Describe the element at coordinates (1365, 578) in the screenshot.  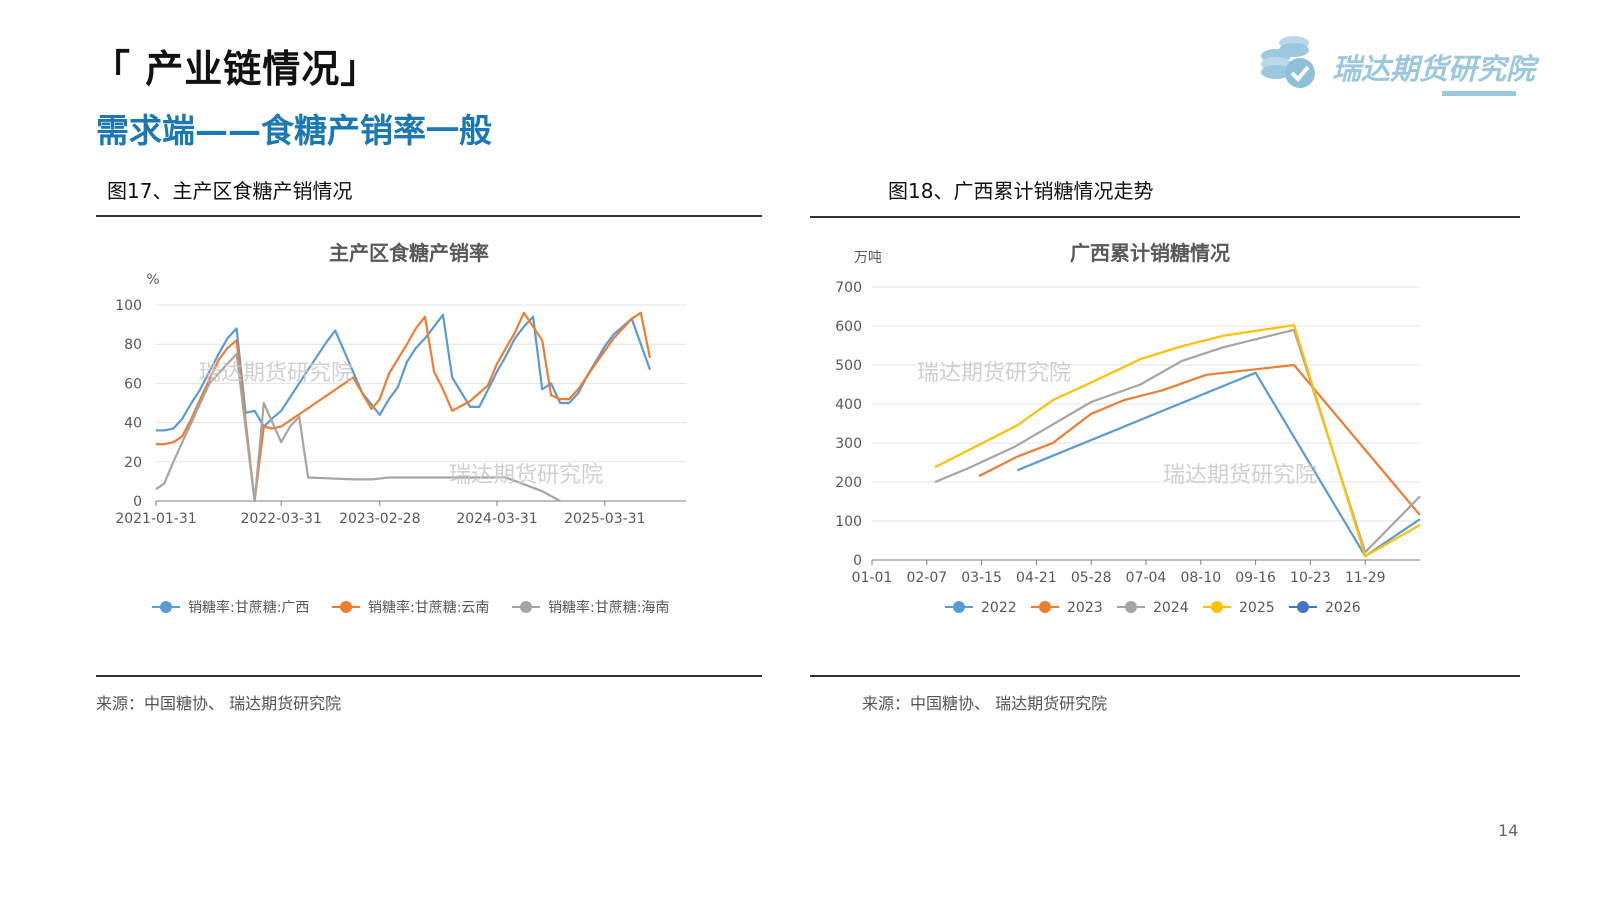
I see `x-tick-label: 11-29` at that location.